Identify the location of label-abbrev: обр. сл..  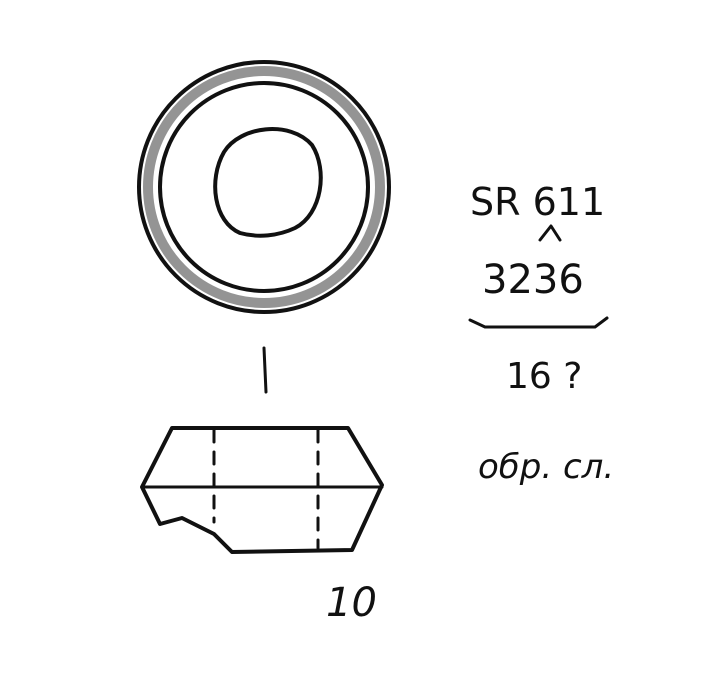
(546, 467).